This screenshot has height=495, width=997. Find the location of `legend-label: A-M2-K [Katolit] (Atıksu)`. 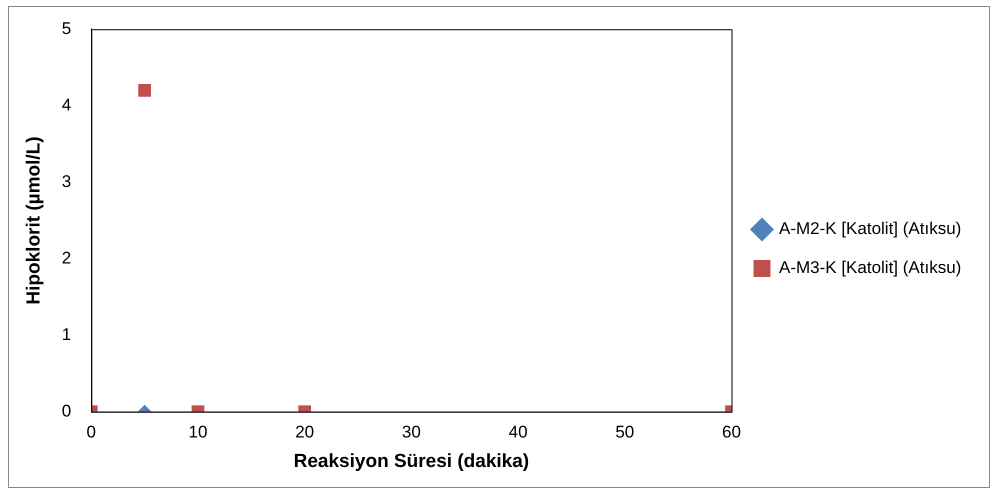

legend-label: A-M2-K [Katolit] (Atıksu) is located at coordinates (870, 228).